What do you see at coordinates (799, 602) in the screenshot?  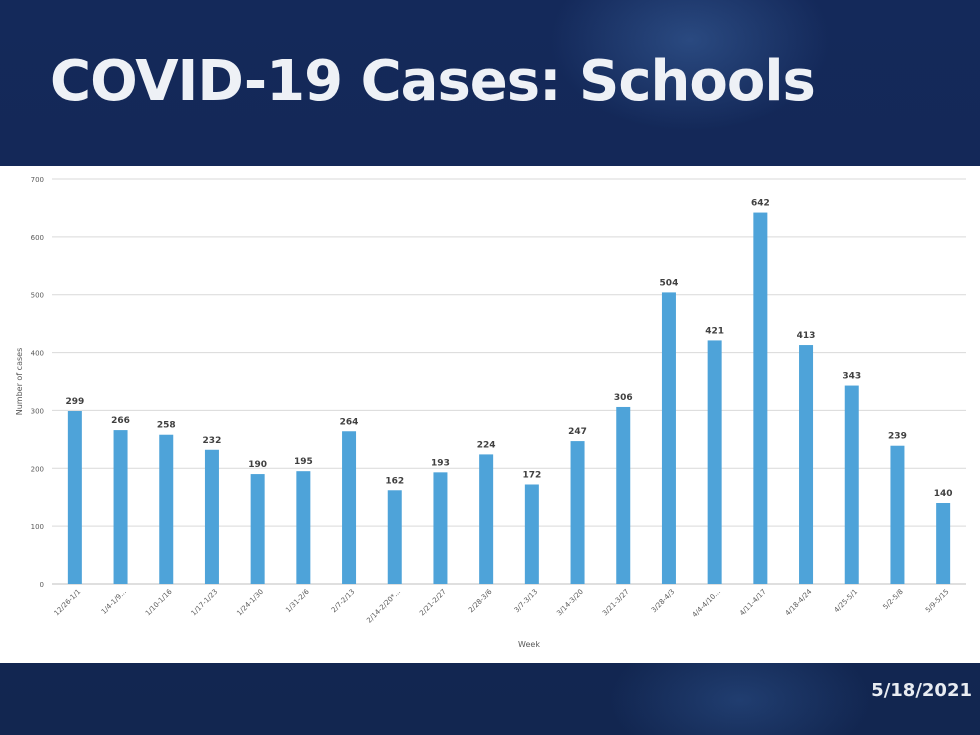 I see `x-tick-label: 4/18-4/24` at bounding box center [799, 602].